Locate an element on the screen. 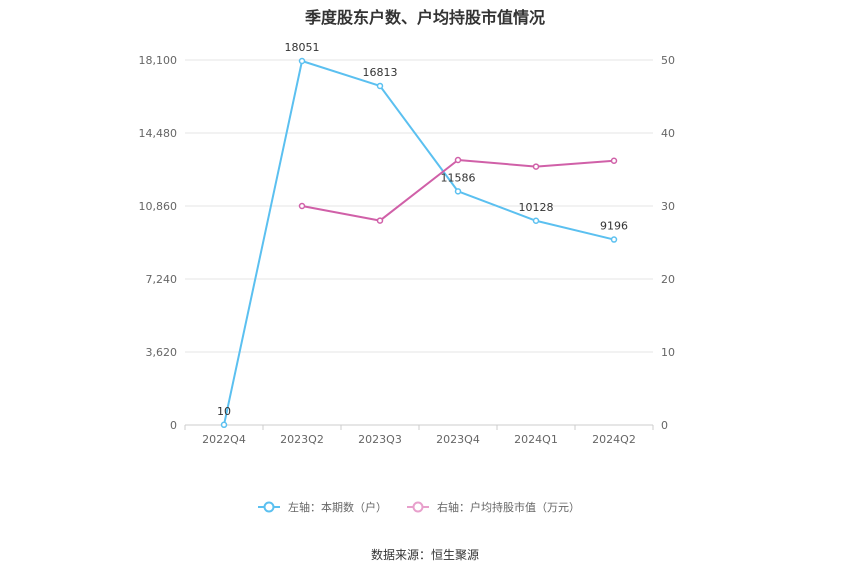 The image size is (850, 575). chart-title: 季度股东户数、户均持股市值情况 is located at coordinates (424, 17).